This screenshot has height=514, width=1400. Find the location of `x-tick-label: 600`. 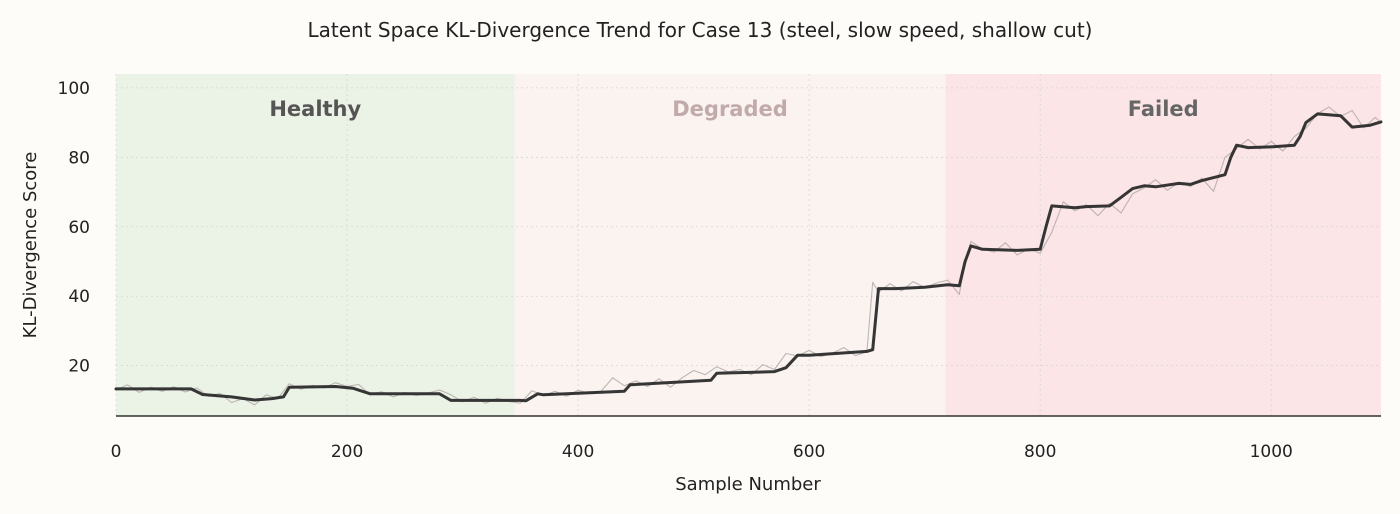

x-tick-label: 600 is located at coordinates (809, 452).